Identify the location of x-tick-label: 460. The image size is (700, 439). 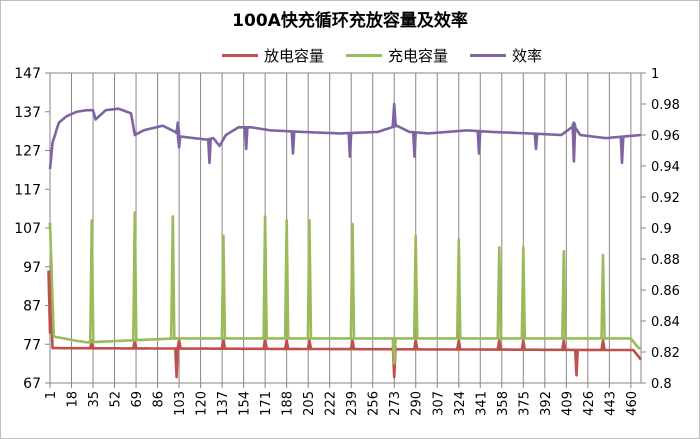
(632, 403).